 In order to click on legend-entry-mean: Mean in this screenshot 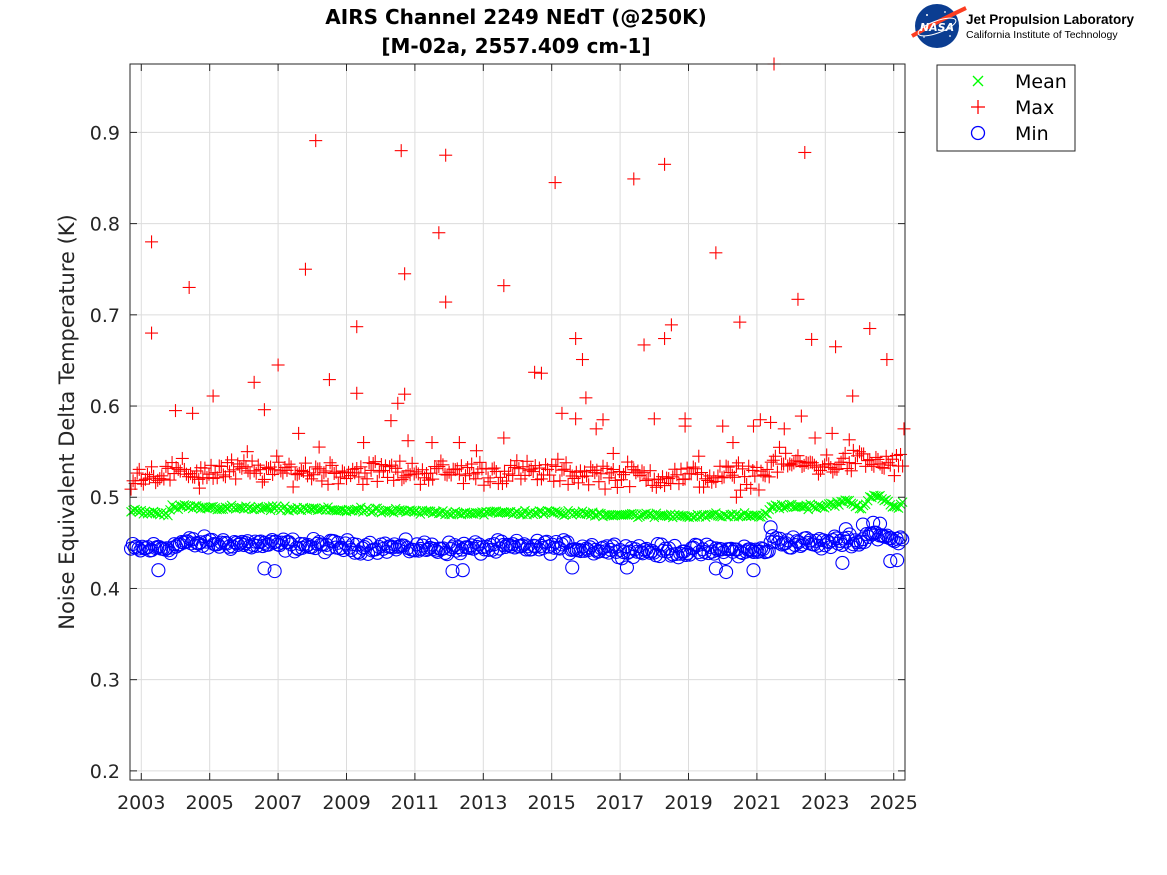, I will do `click(1019, 82)`.